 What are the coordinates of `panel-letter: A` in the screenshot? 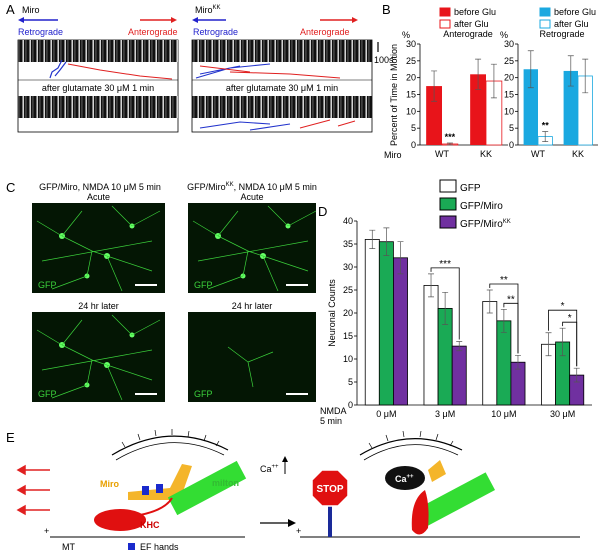 It's located at (10, 9).